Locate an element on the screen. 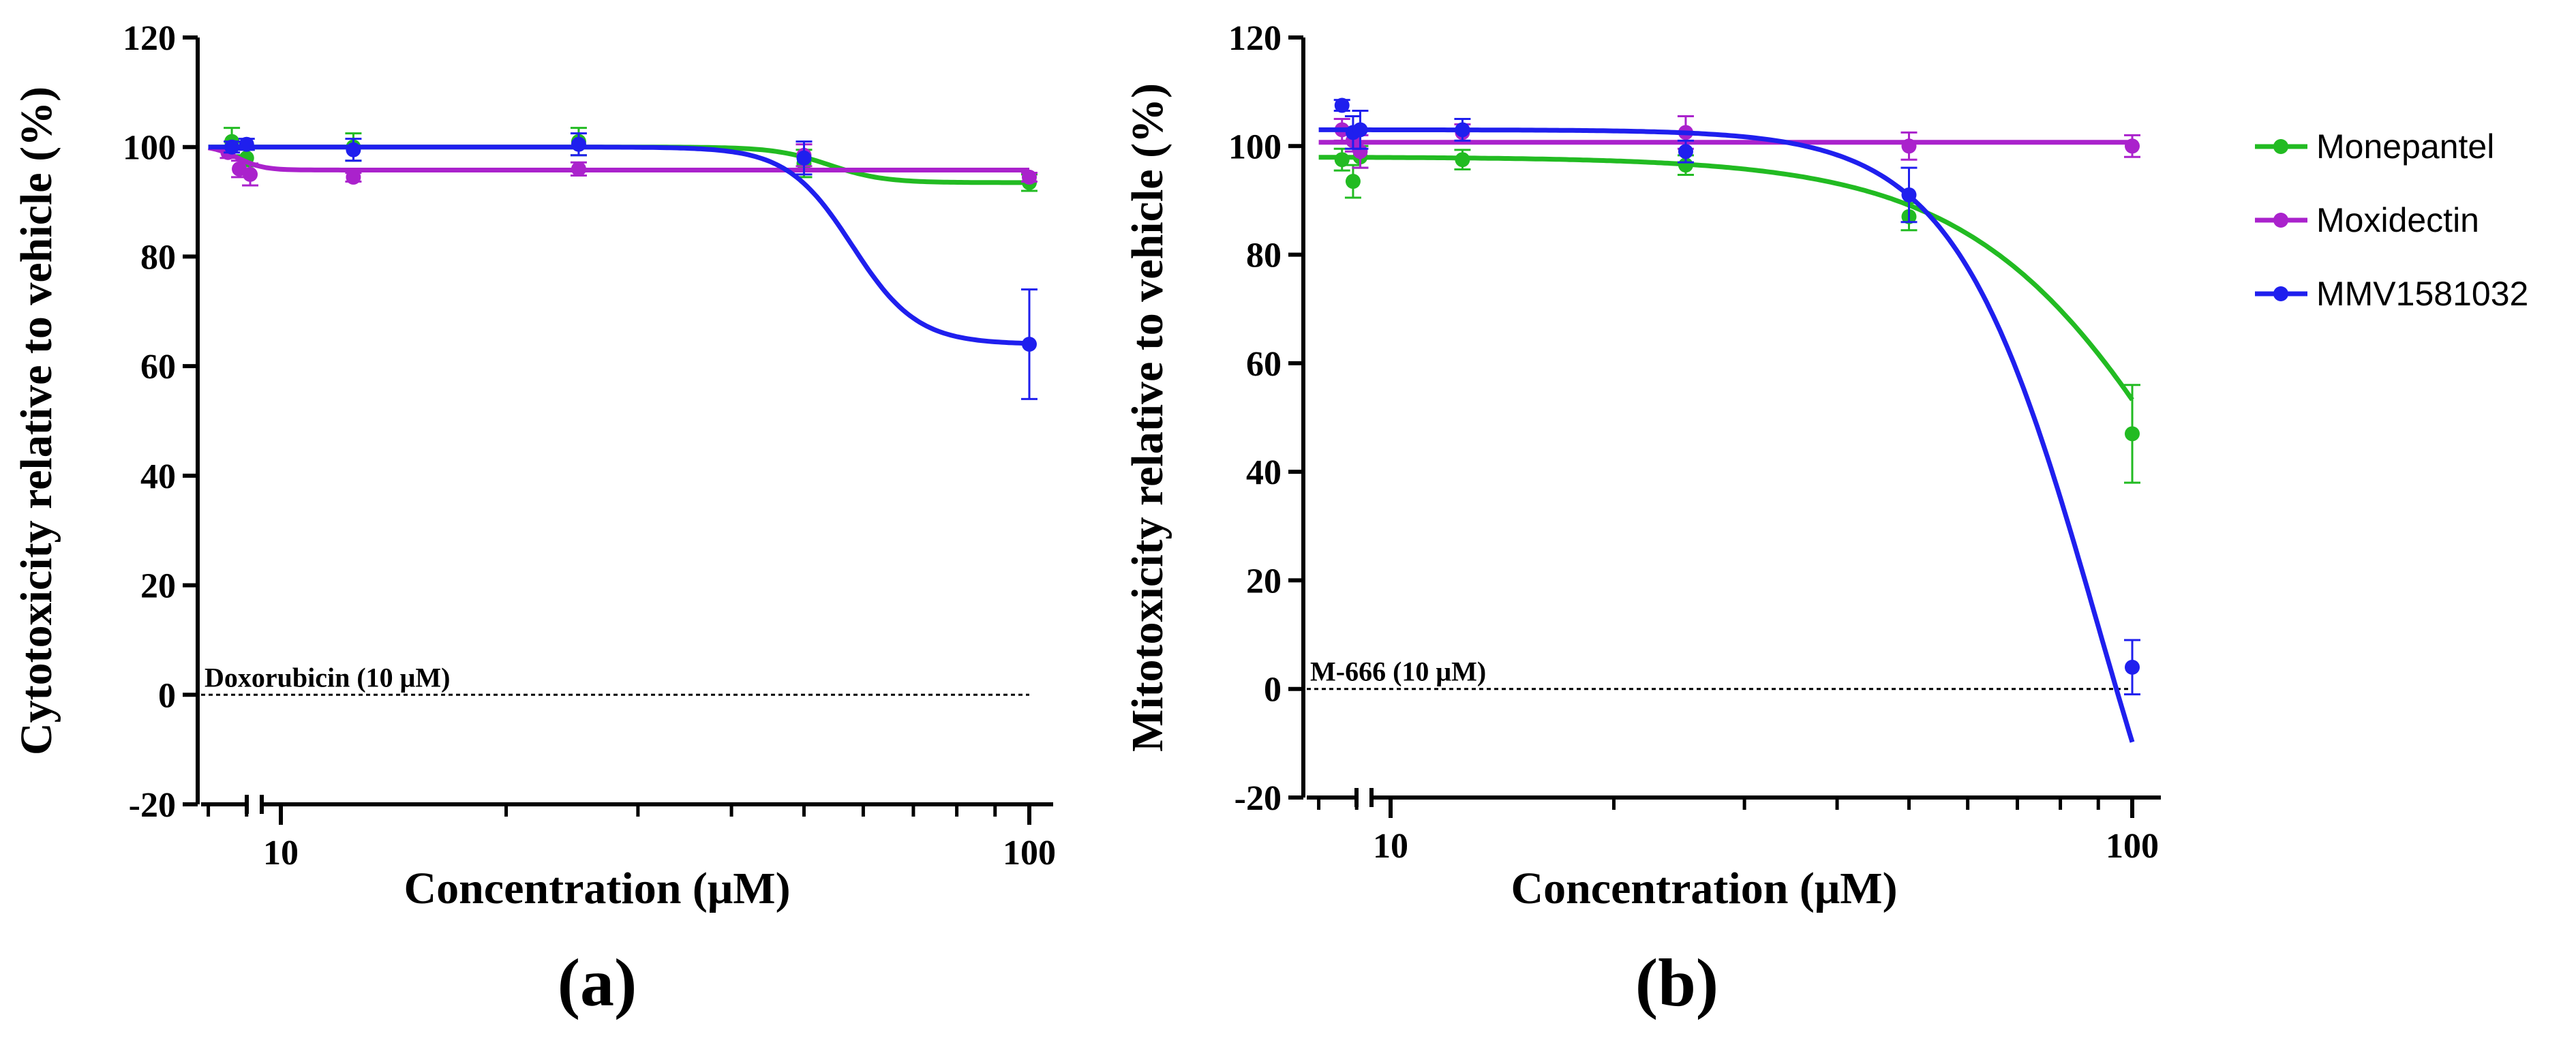  legend-label: Moxidectin is located at coordinates (2398, 220).